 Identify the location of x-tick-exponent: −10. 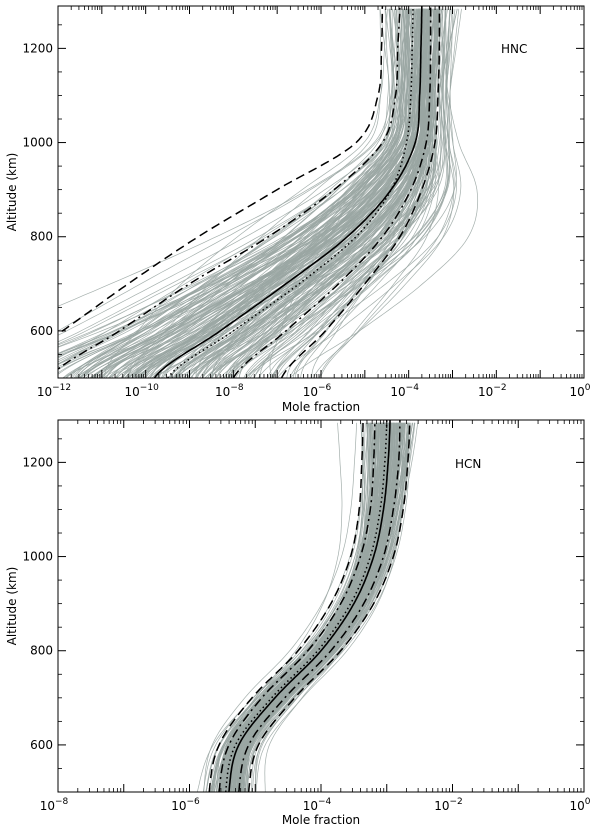
(149, 388).